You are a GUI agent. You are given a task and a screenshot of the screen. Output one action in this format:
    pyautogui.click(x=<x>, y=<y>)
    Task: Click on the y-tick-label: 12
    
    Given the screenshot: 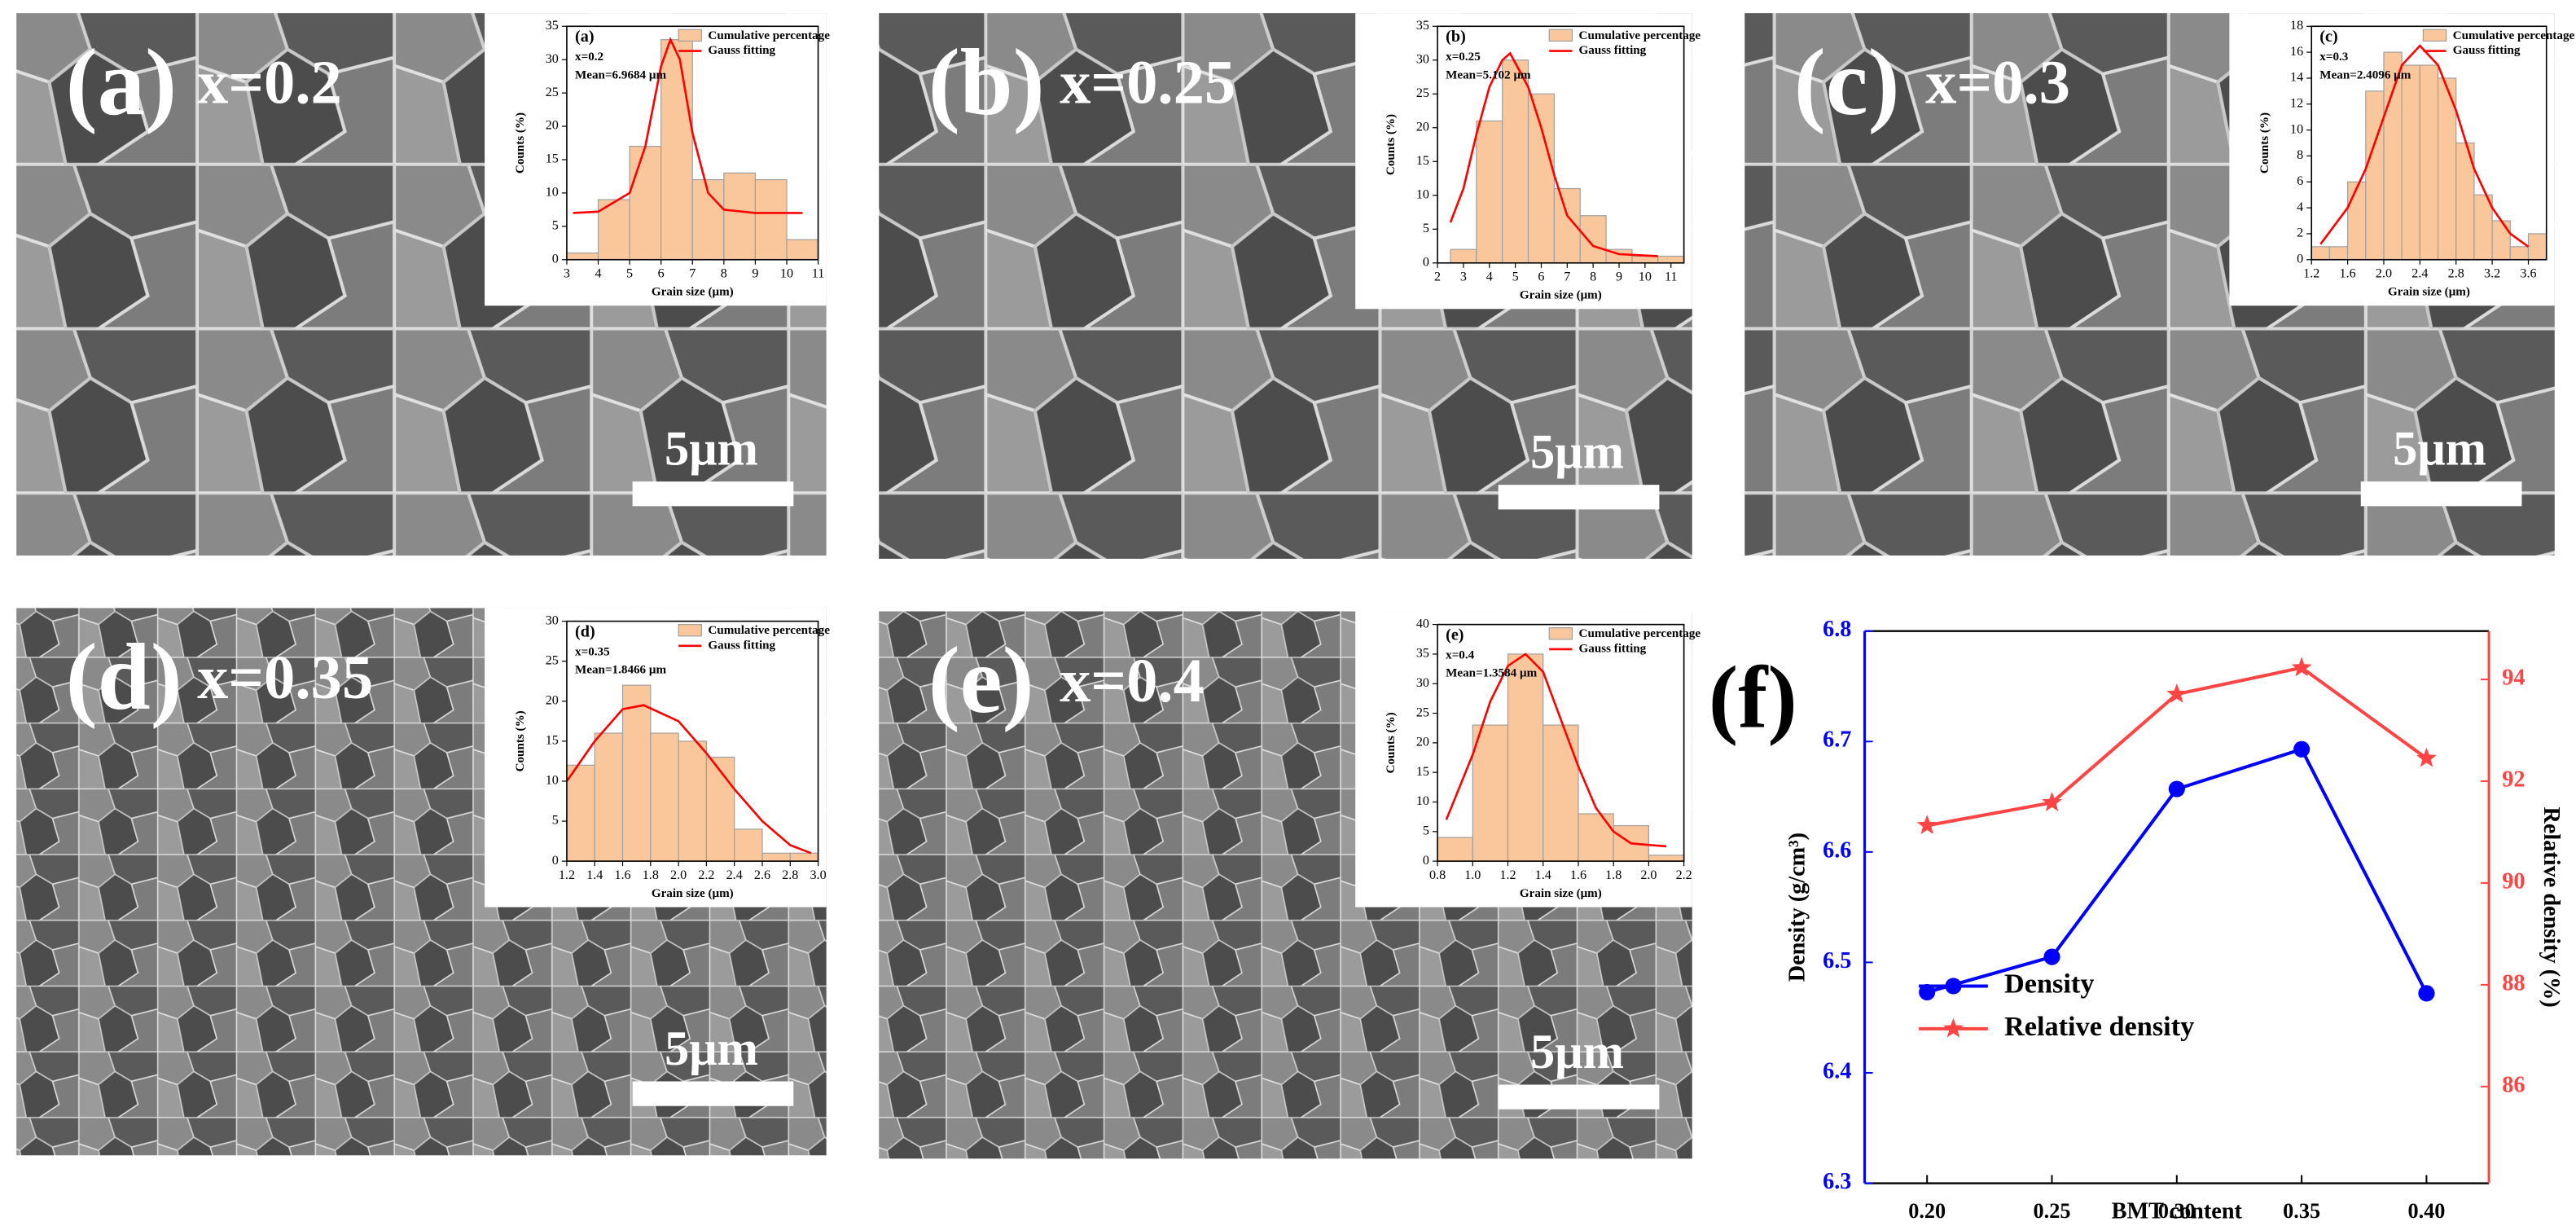 What is the action you would take?
    pyautogui.click(x=2296, y=103)
    